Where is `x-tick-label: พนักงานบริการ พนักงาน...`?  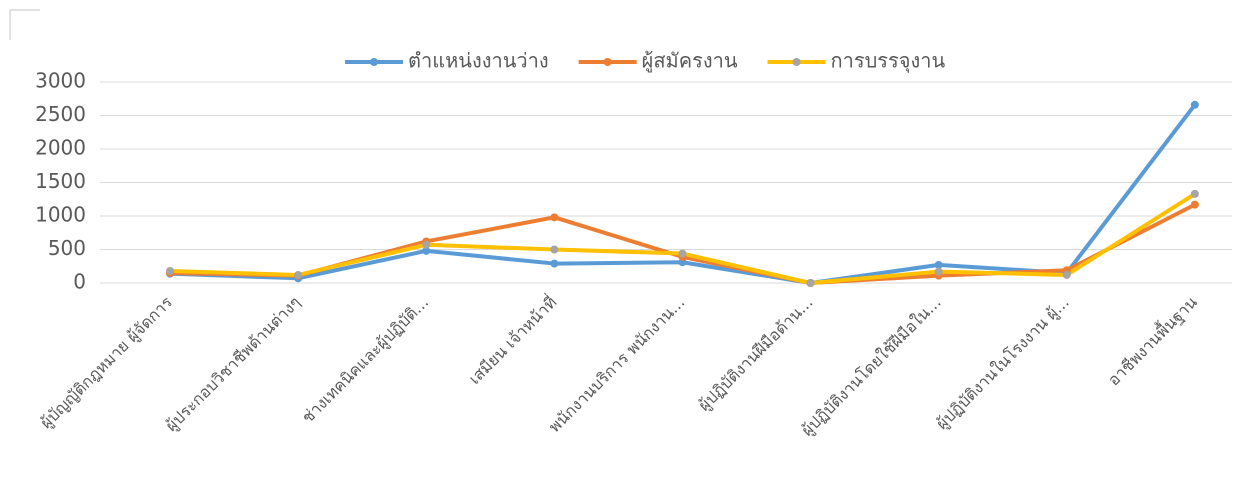
x-tick-label: พนักงานบริการ พนักงาน... is located at coordinates (617, 365).